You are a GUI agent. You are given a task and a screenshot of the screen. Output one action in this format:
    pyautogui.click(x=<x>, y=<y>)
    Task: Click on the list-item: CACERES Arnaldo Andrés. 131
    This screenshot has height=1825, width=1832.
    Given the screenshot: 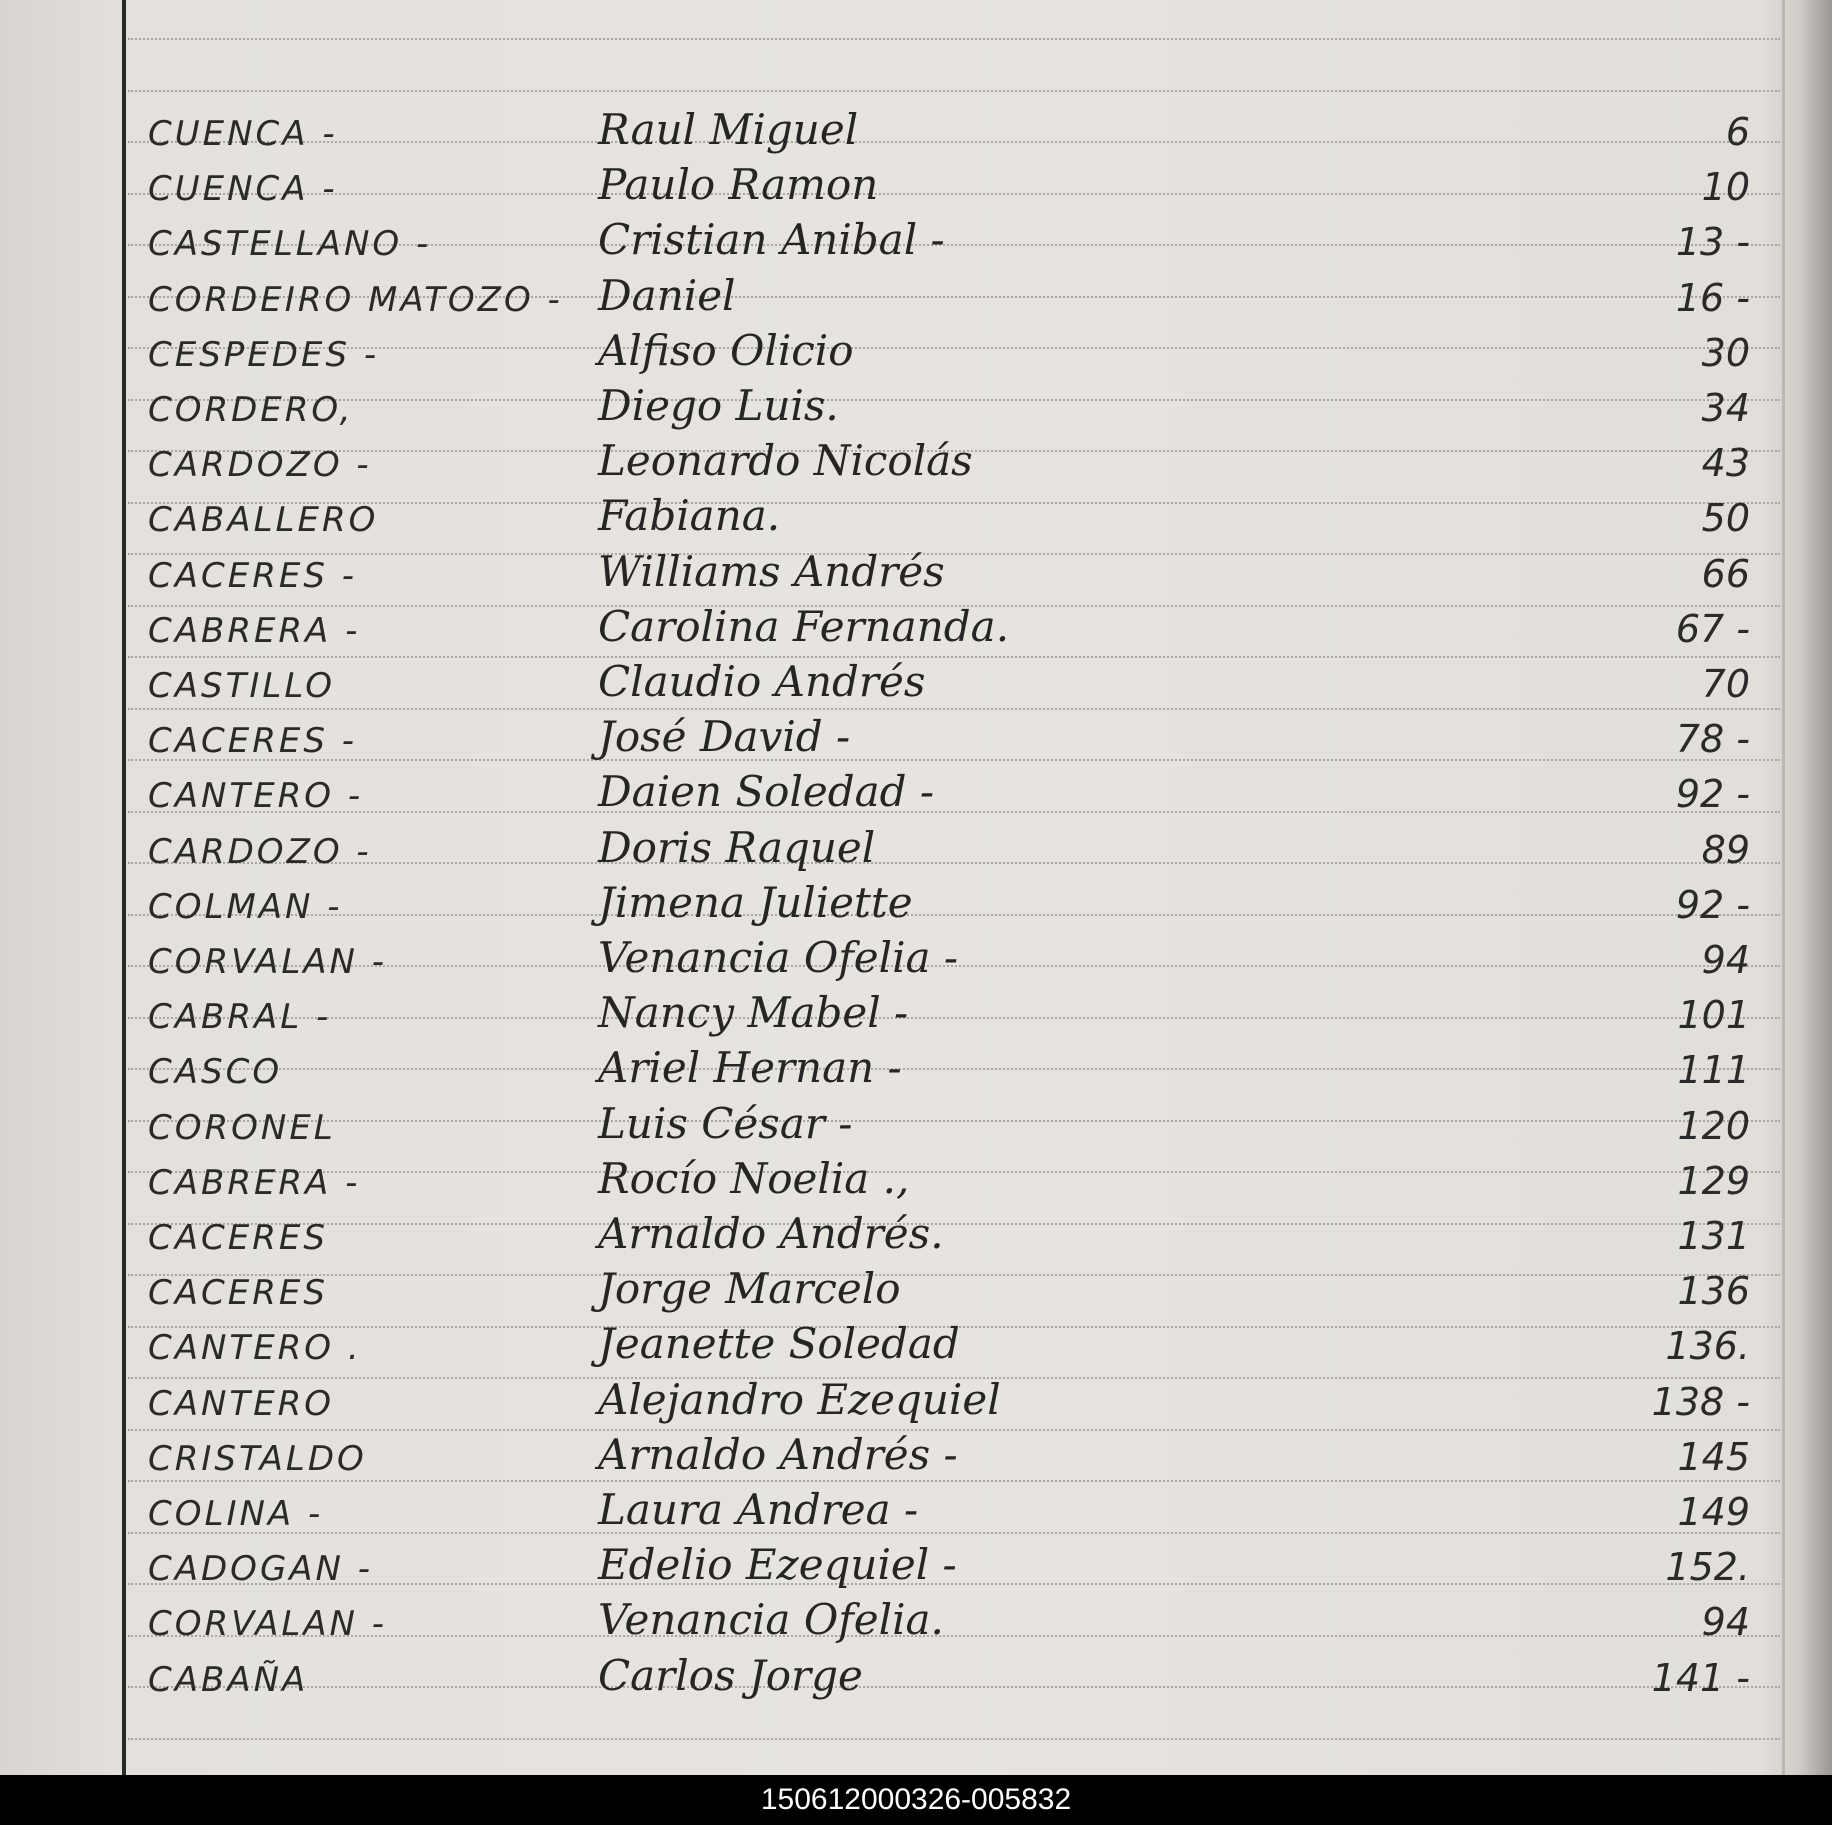 What is the action you would take?
    pyautogui.click(x=954, y=1236)
    